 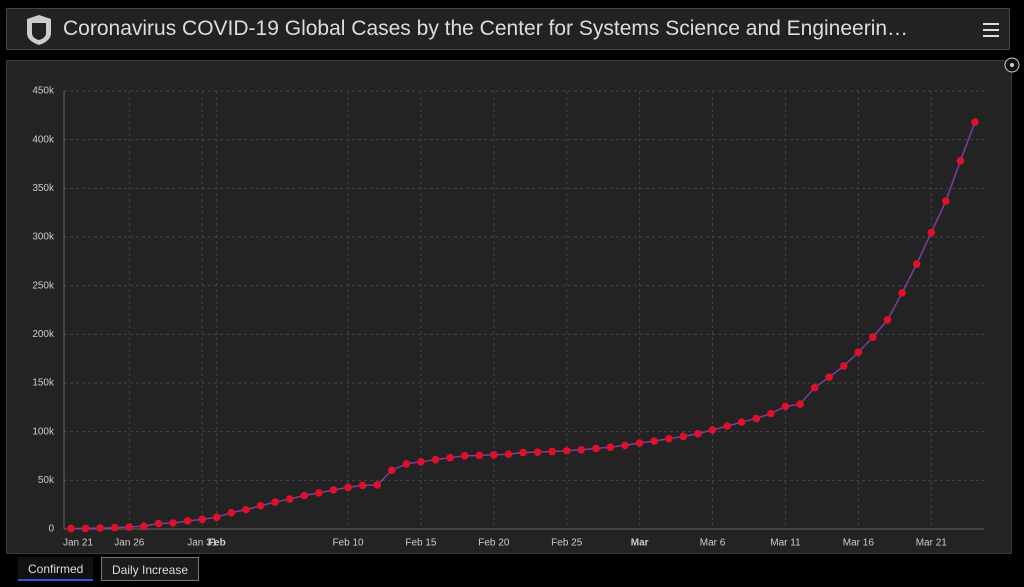 What do you see at coordinates (39, 30) in the screenshot?
I see `logo` at bounding box center [39, 30].